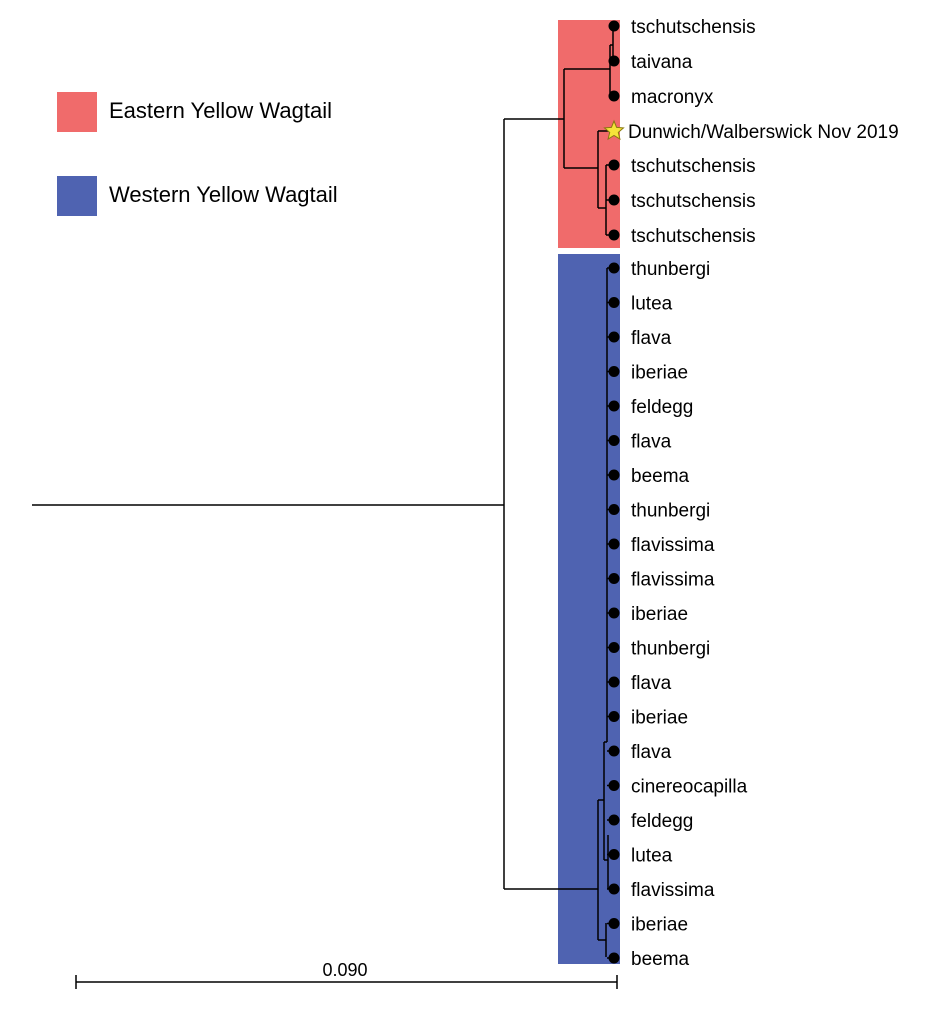 The width and height of the screenshot is (947, 1014). Describe the element at coordinates (672, 97) in the screenshot. I see `tip-label: macronyx` at that location.